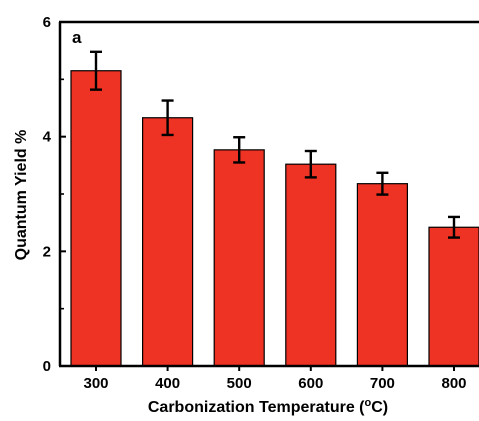  I want to click on x-tick-label: 300, so click(95, 383).